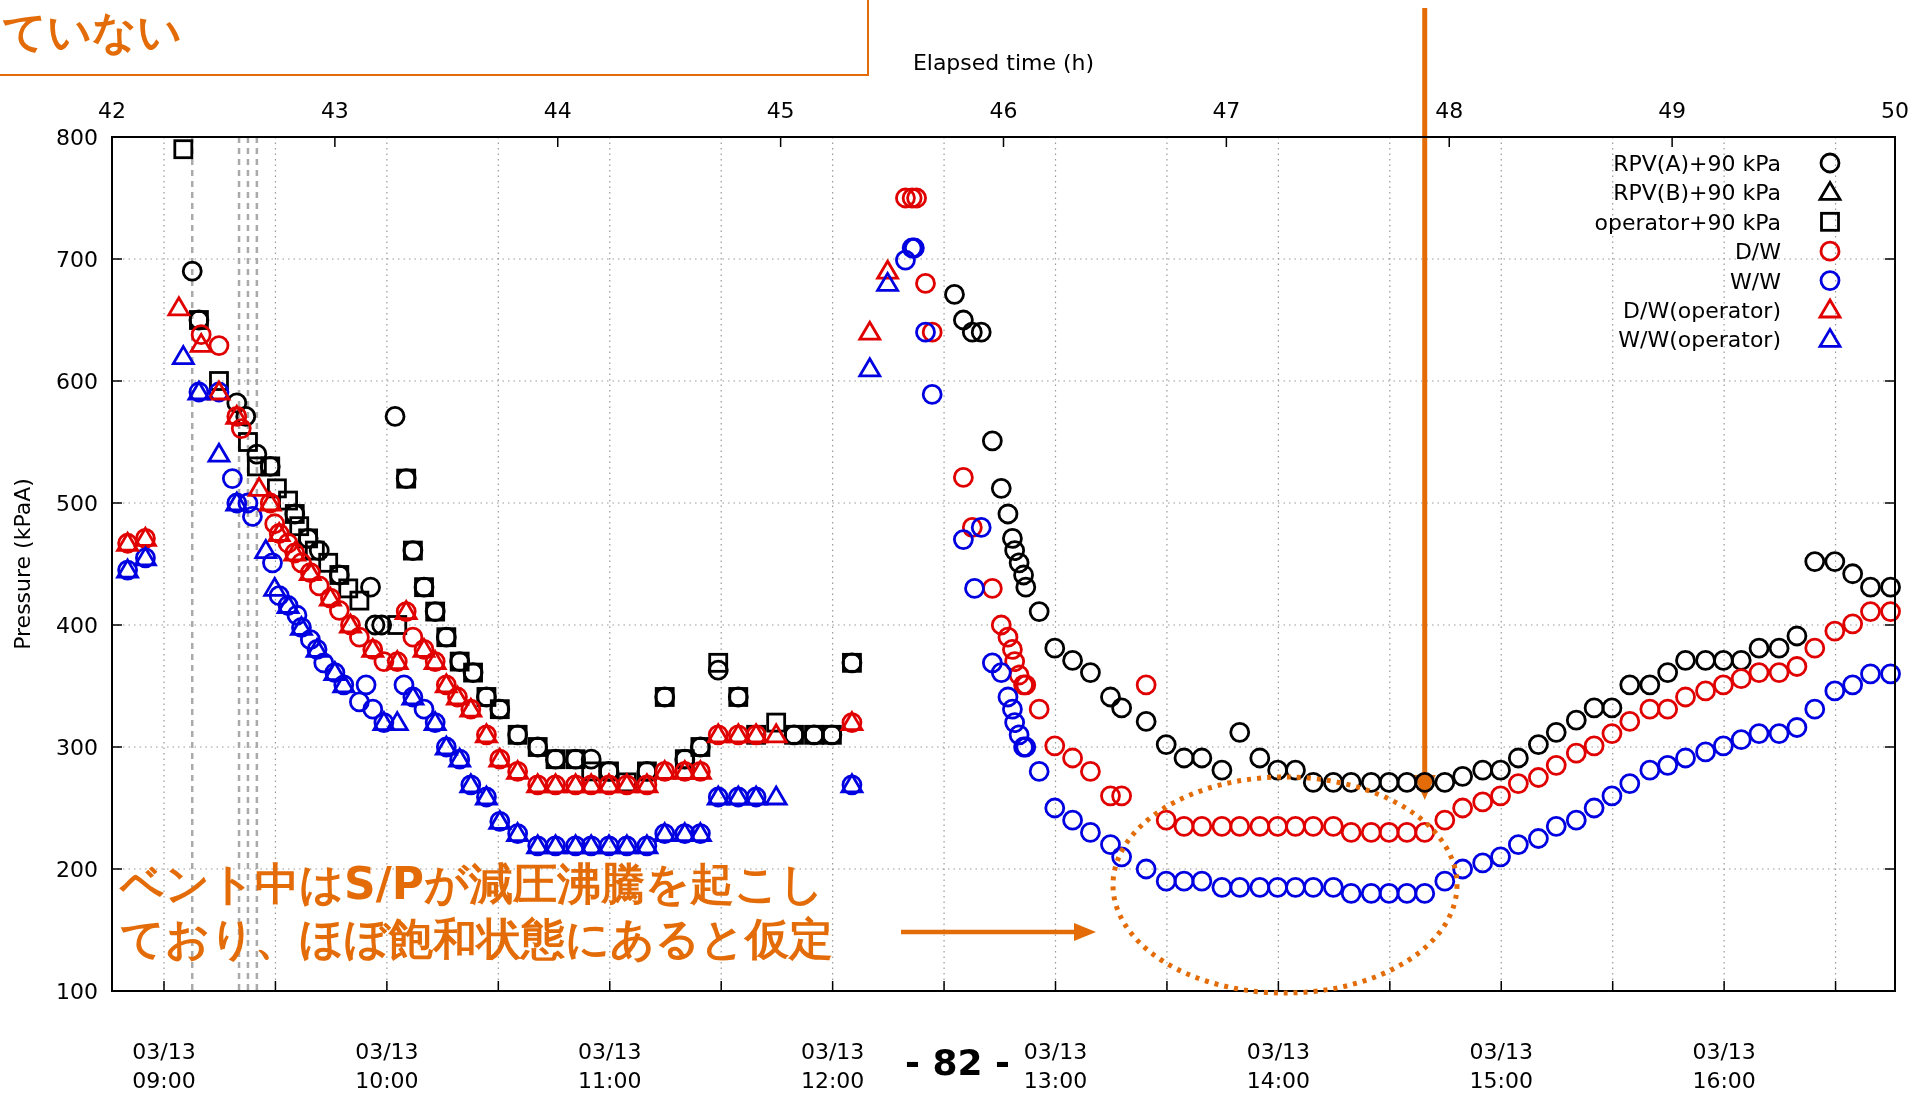 Image resolution: width=1923 pixels, height=1094 pixels. Describe the element at coordinates (112, 110) in the screenshot. I see `x-tick-label: 42` at that location.